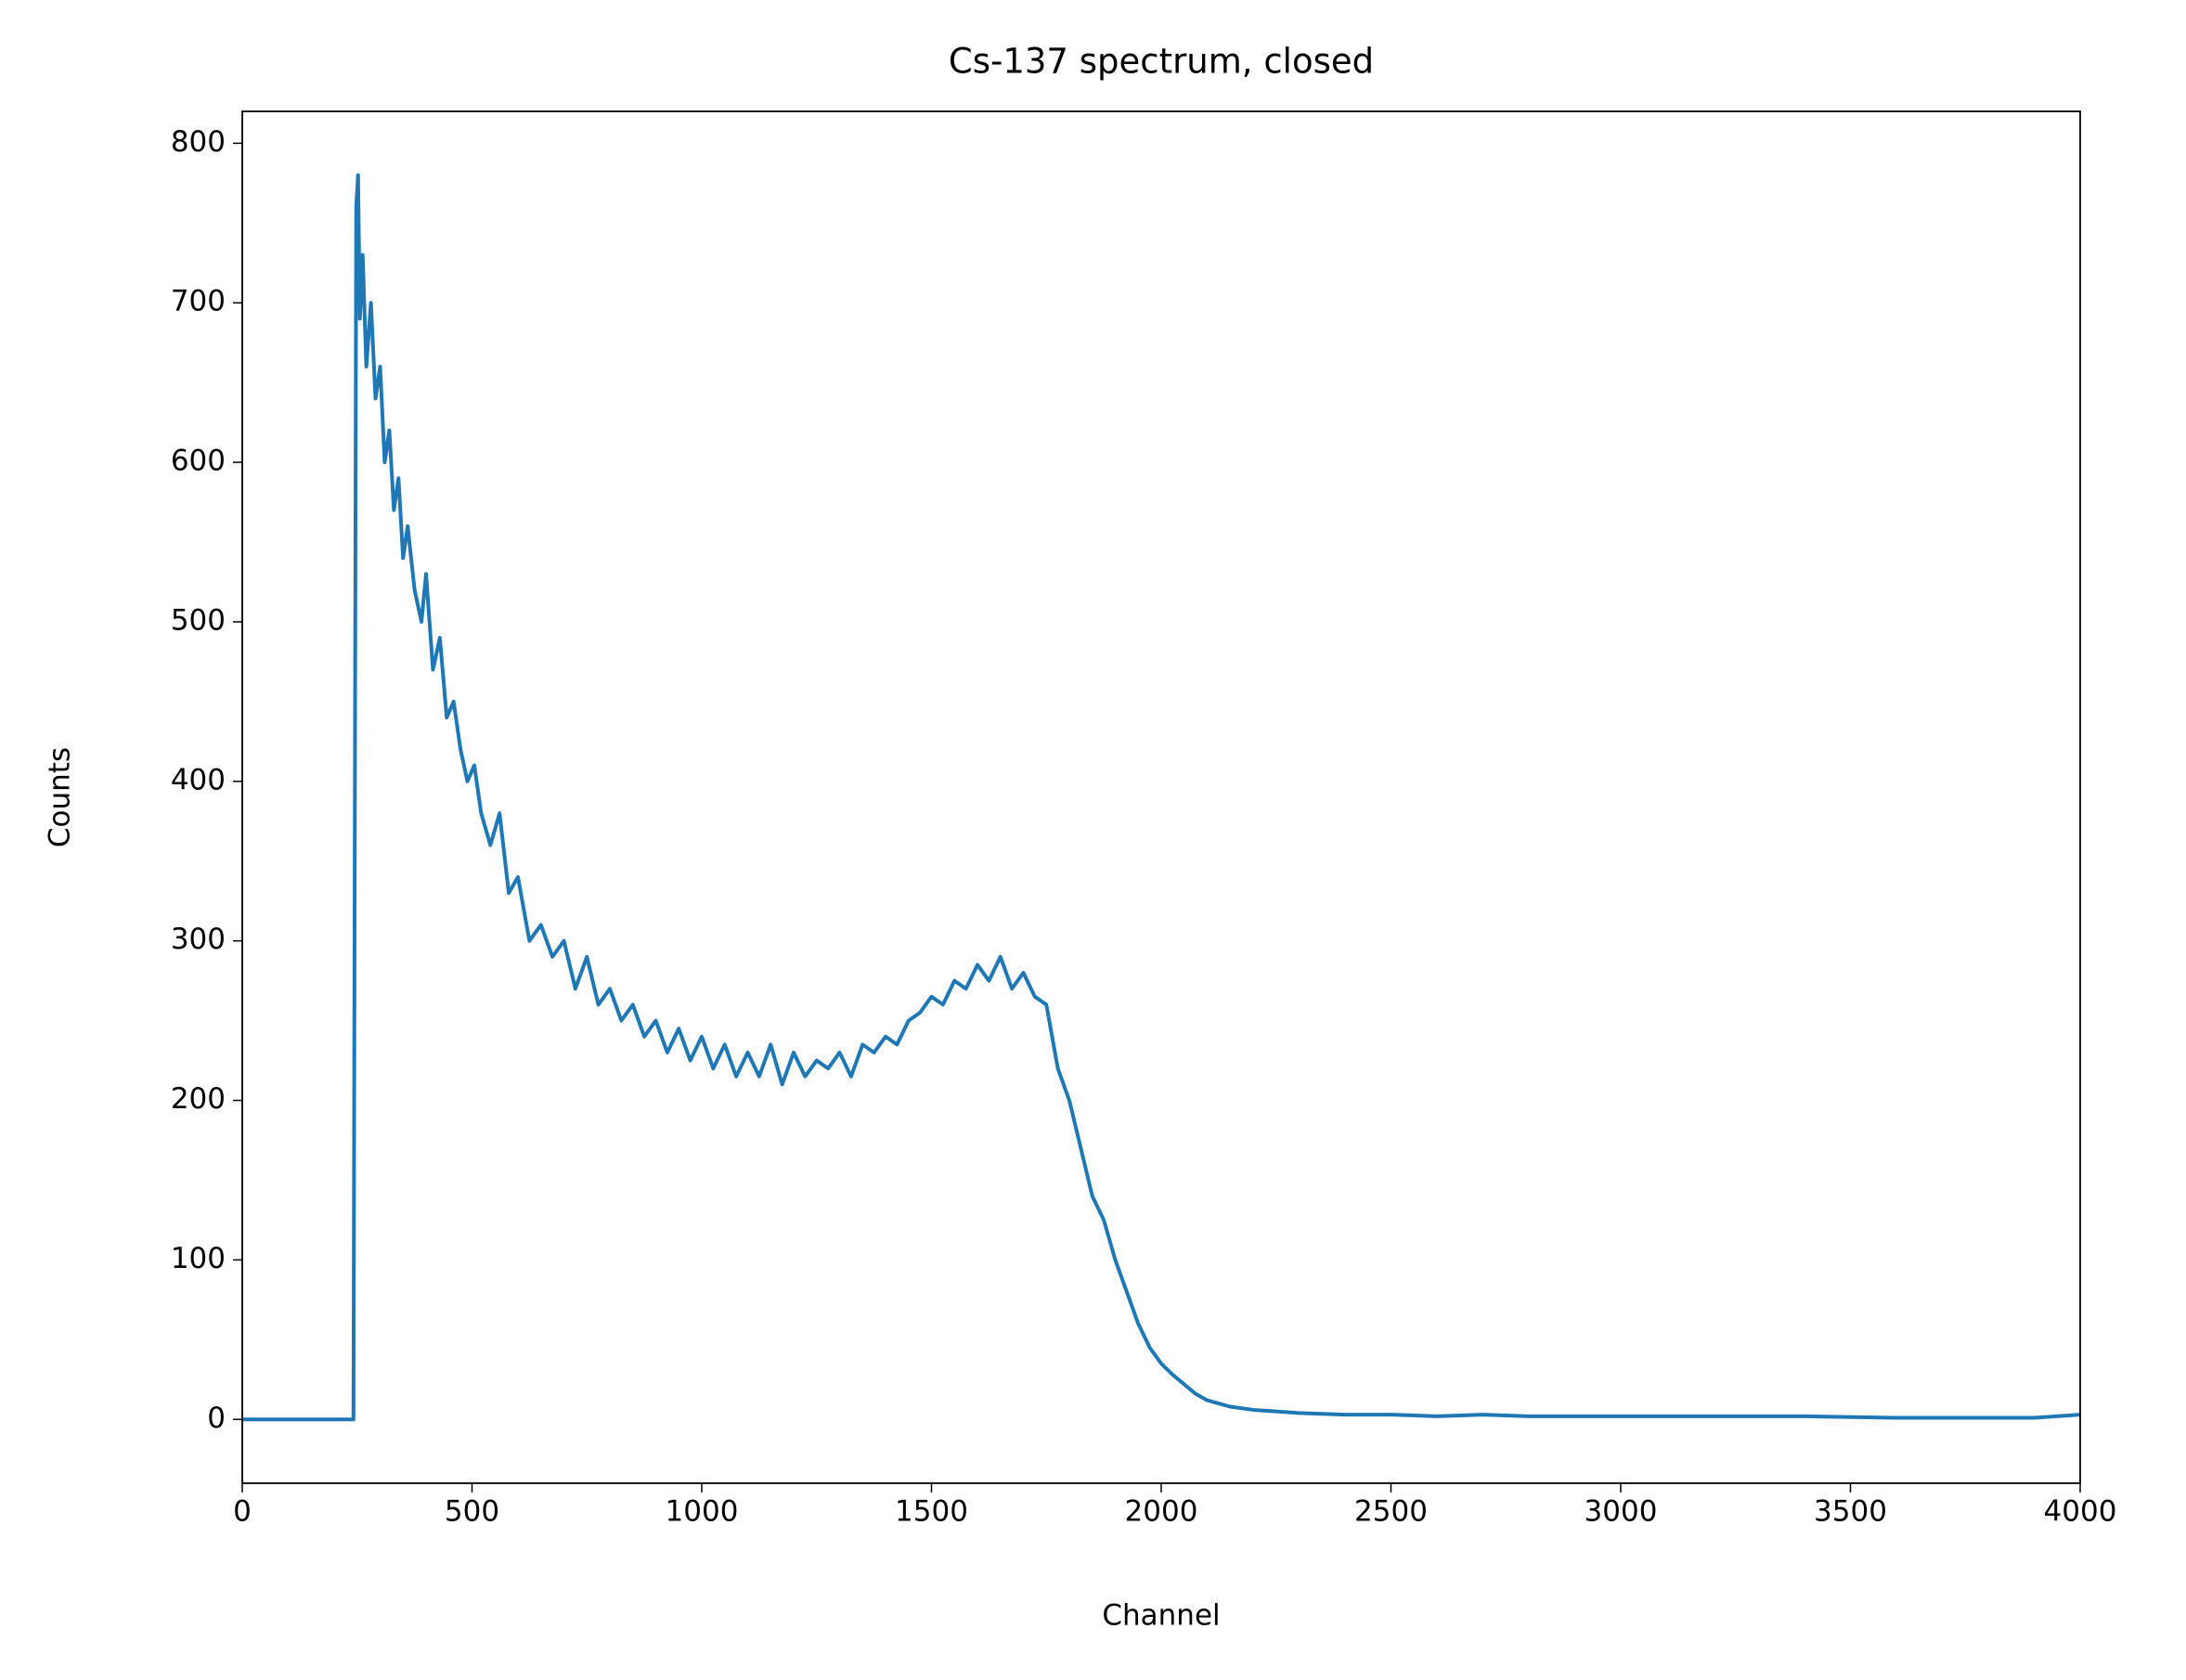  I want to click on y-tick-label: 500, so click(199, 620).